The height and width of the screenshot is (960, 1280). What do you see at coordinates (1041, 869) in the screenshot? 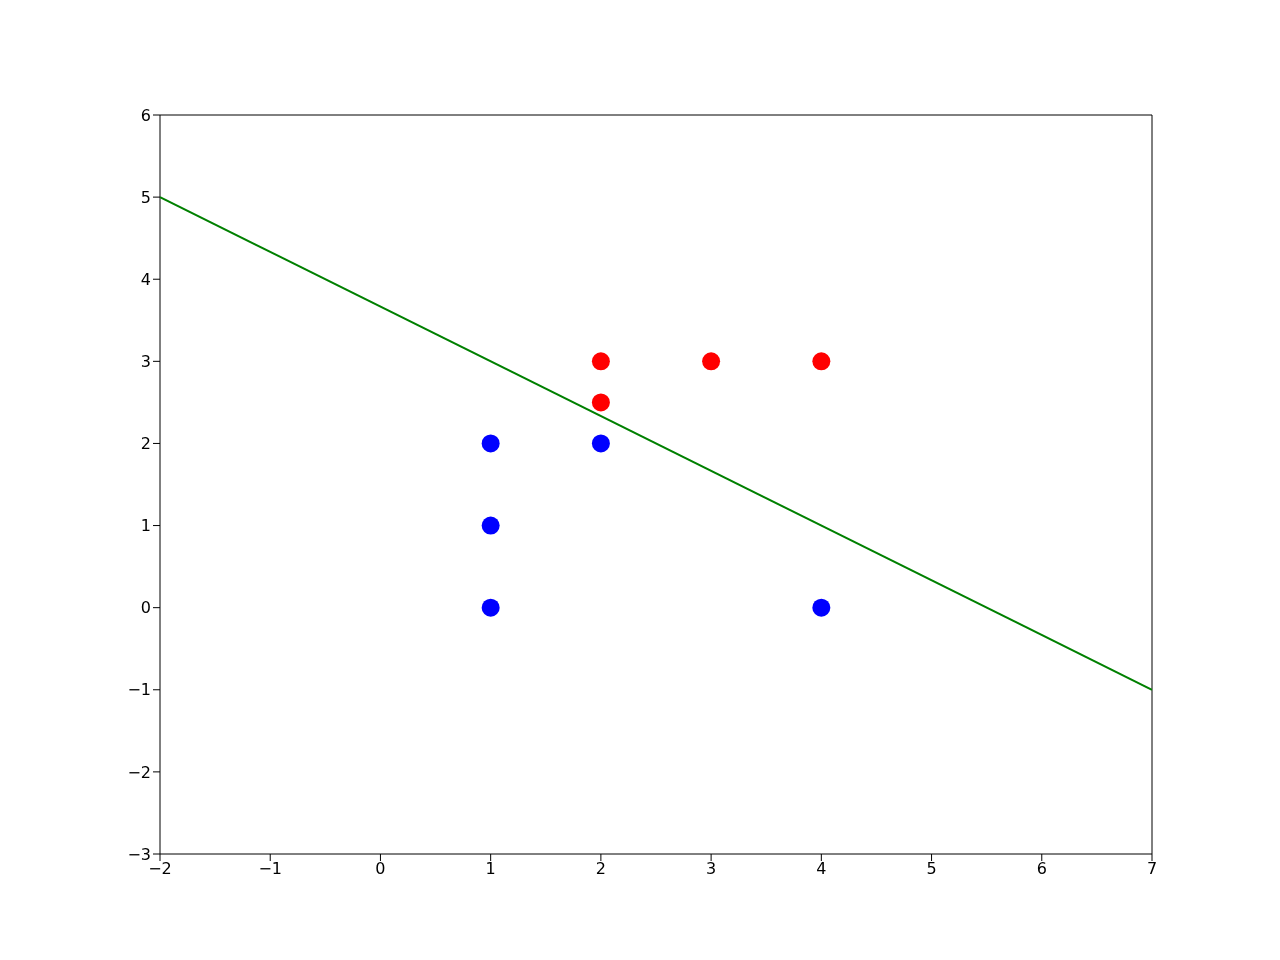
I see `x-tick-label: 6` at bounding box center [1041, 869].